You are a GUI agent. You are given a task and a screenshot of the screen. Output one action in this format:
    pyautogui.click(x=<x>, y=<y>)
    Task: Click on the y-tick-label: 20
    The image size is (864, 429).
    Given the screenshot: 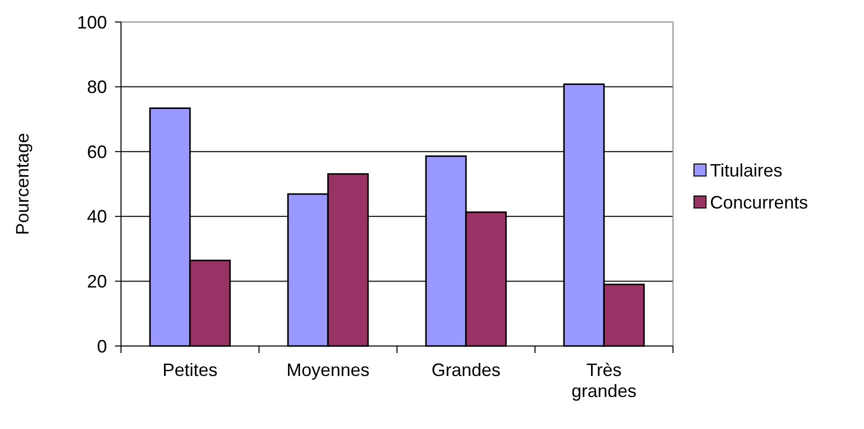 What is the action you would take?
    pyautogui.click(x=96, y=282)
    